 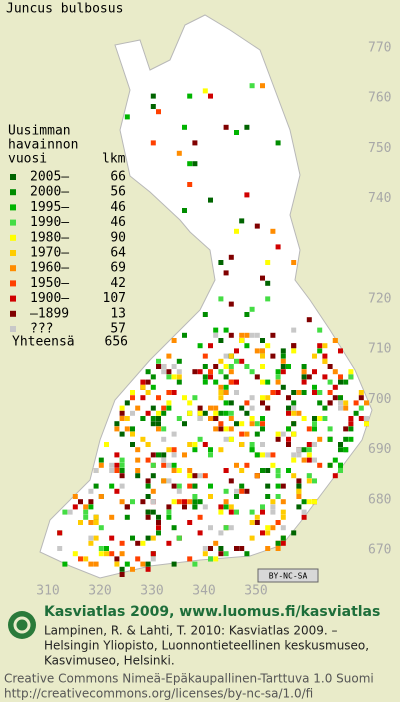 I want to click on legend-label: 2000–, so click(x=49, y=192).